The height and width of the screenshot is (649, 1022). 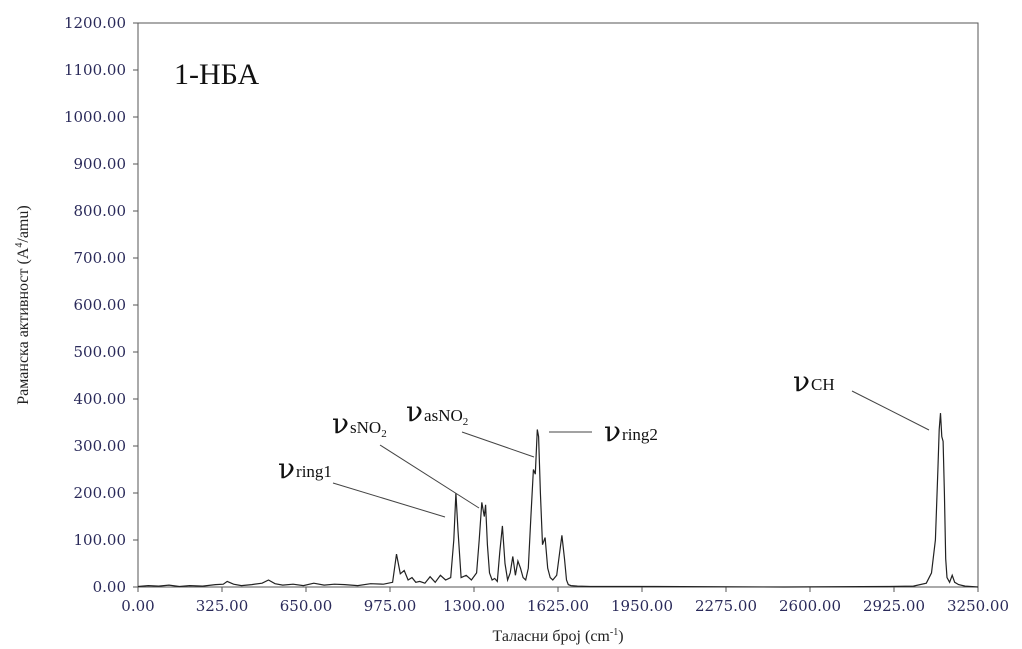 I want to click on y-tick-label: 100.00, so click(x=100, y=540).